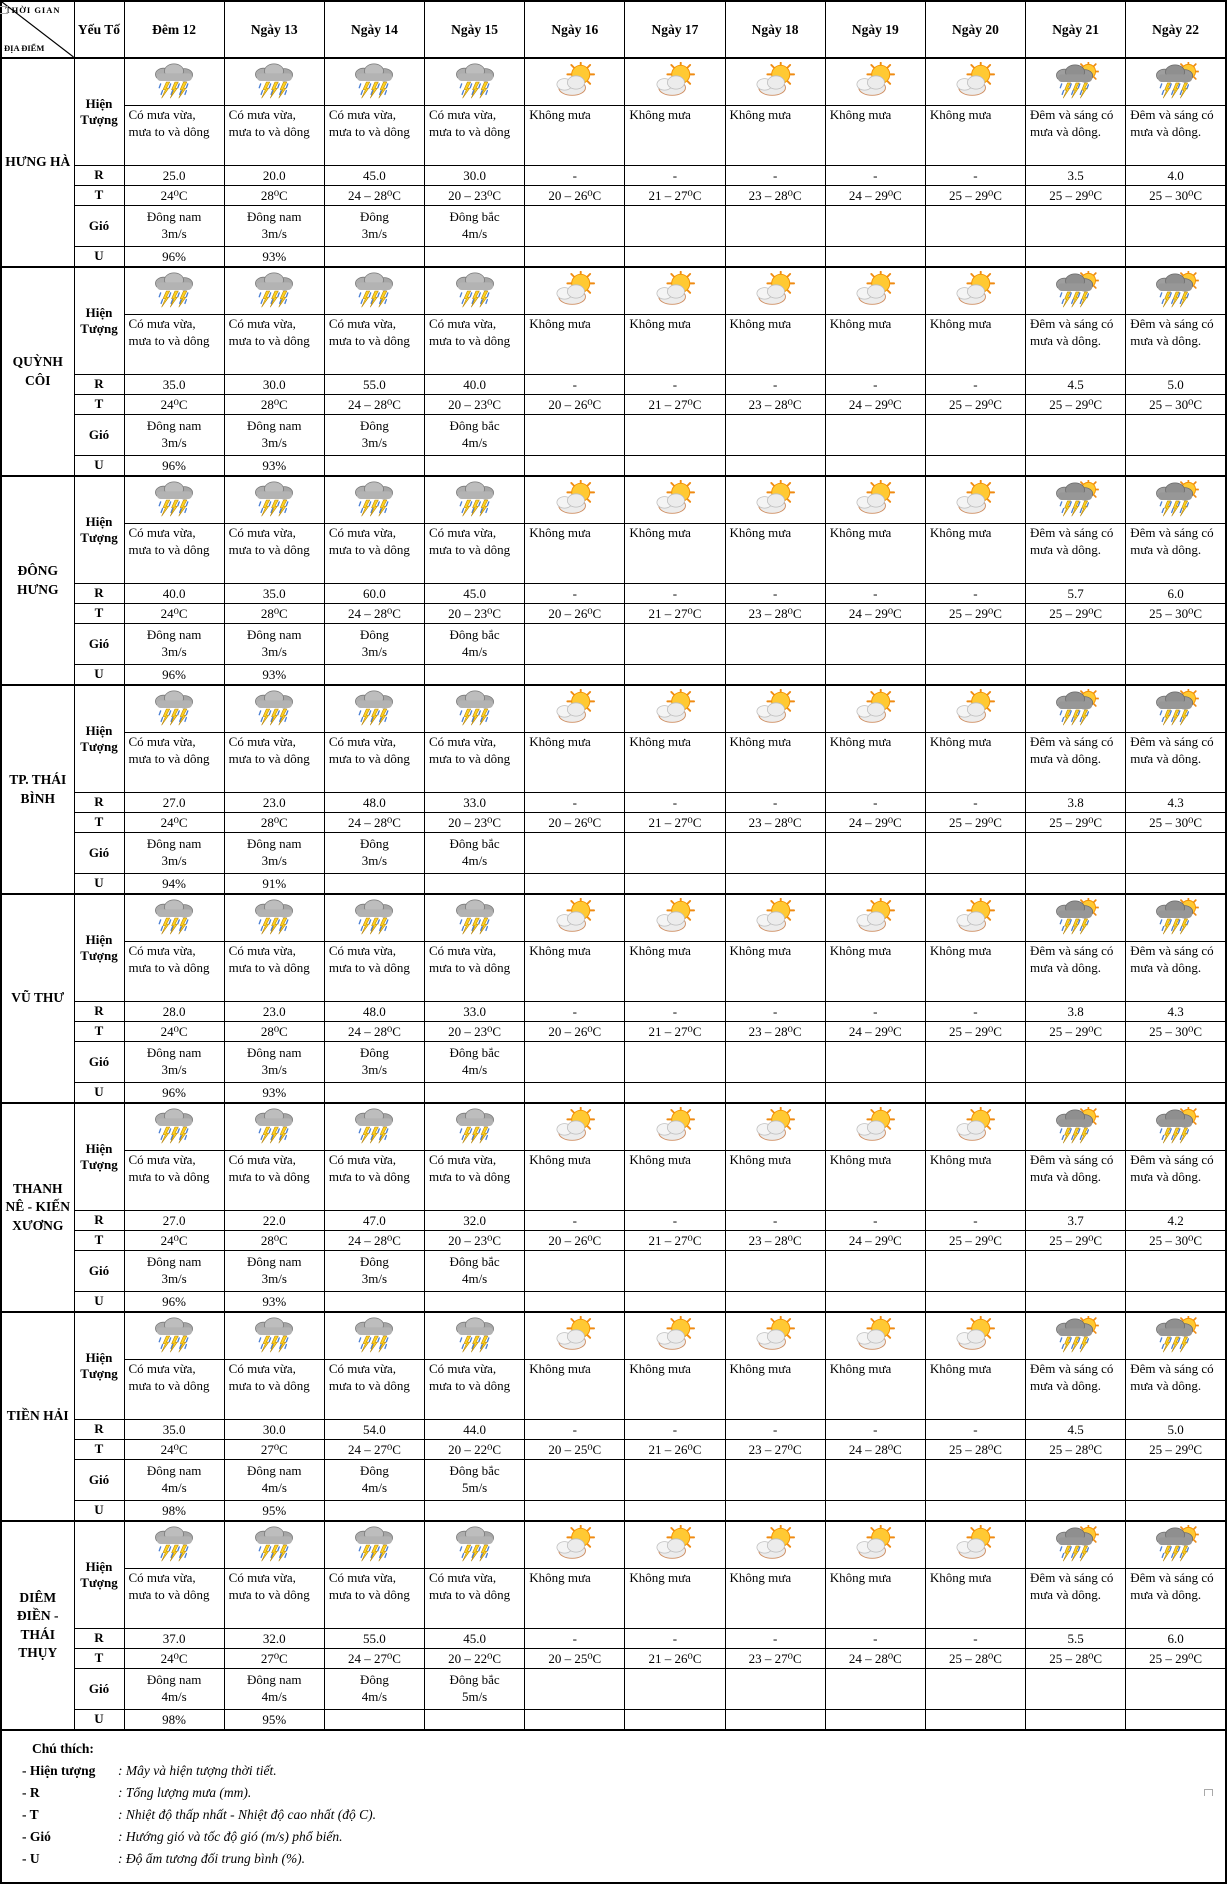 This screenshot has height=1884, width=1227. Describe the element at coordinates (174, 404) in the screenshot. I see `temp-value: 24⁰C` at that location.